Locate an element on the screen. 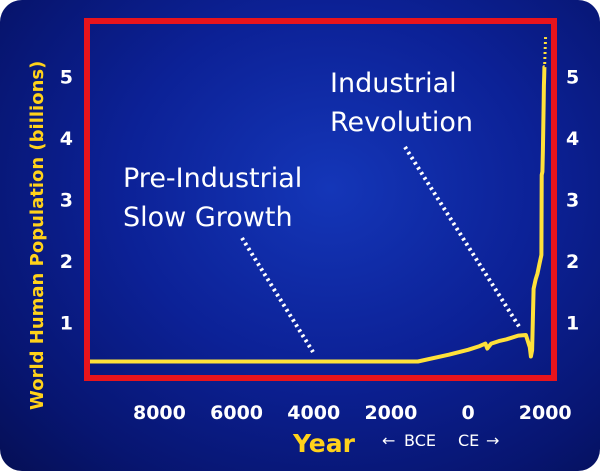 This screenshot has width=600, height=471. y-tick-left-label: 2 is located at coordinates (66, 262).